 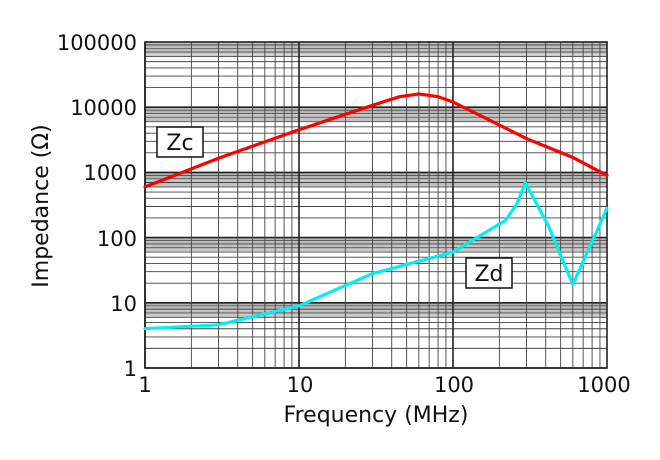 I want to click on zc-label: Zc, so click(x=179, y=143).